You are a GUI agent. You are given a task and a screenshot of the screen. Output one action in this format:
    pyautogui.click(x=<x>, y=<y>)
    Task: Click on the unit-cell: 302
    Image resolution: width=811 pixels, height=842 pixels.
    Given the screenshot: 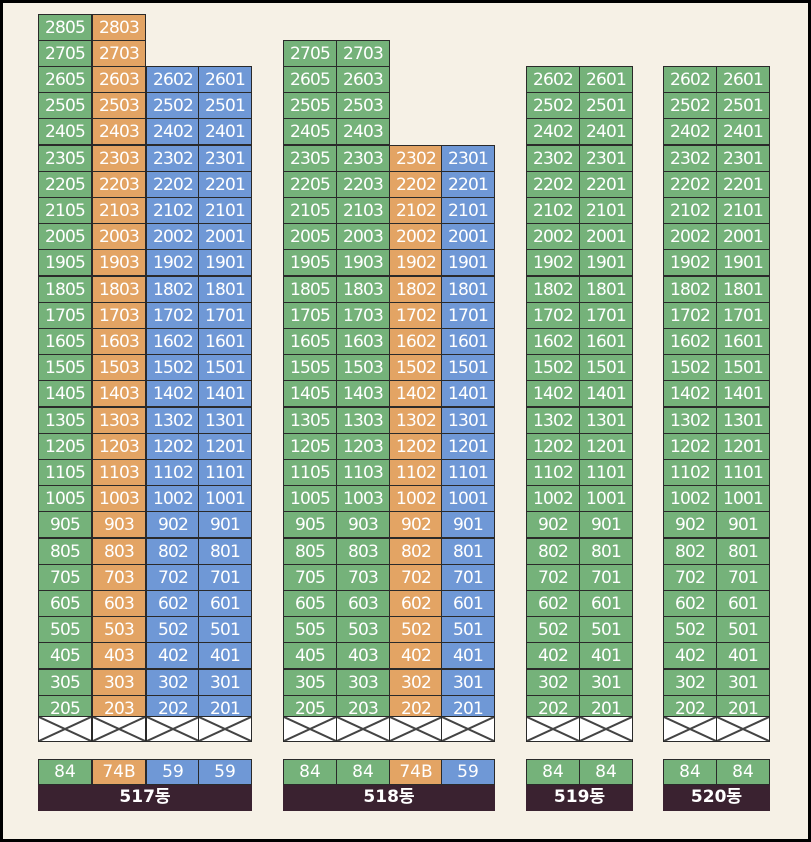 What is the action you would take?
    pyautogui.click(x=173, y=682)
    